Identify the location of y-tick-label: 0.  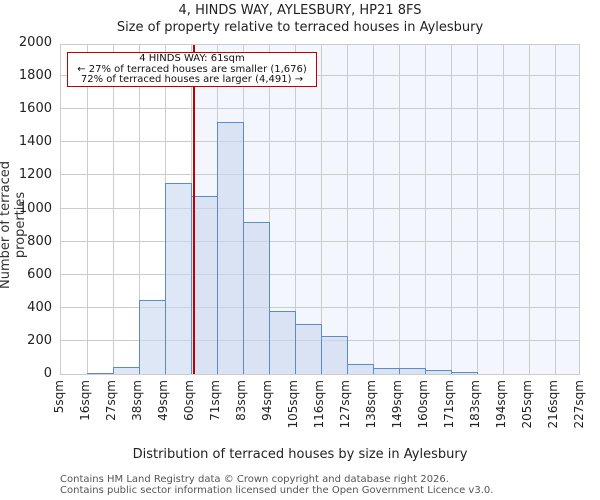
(47, 373).